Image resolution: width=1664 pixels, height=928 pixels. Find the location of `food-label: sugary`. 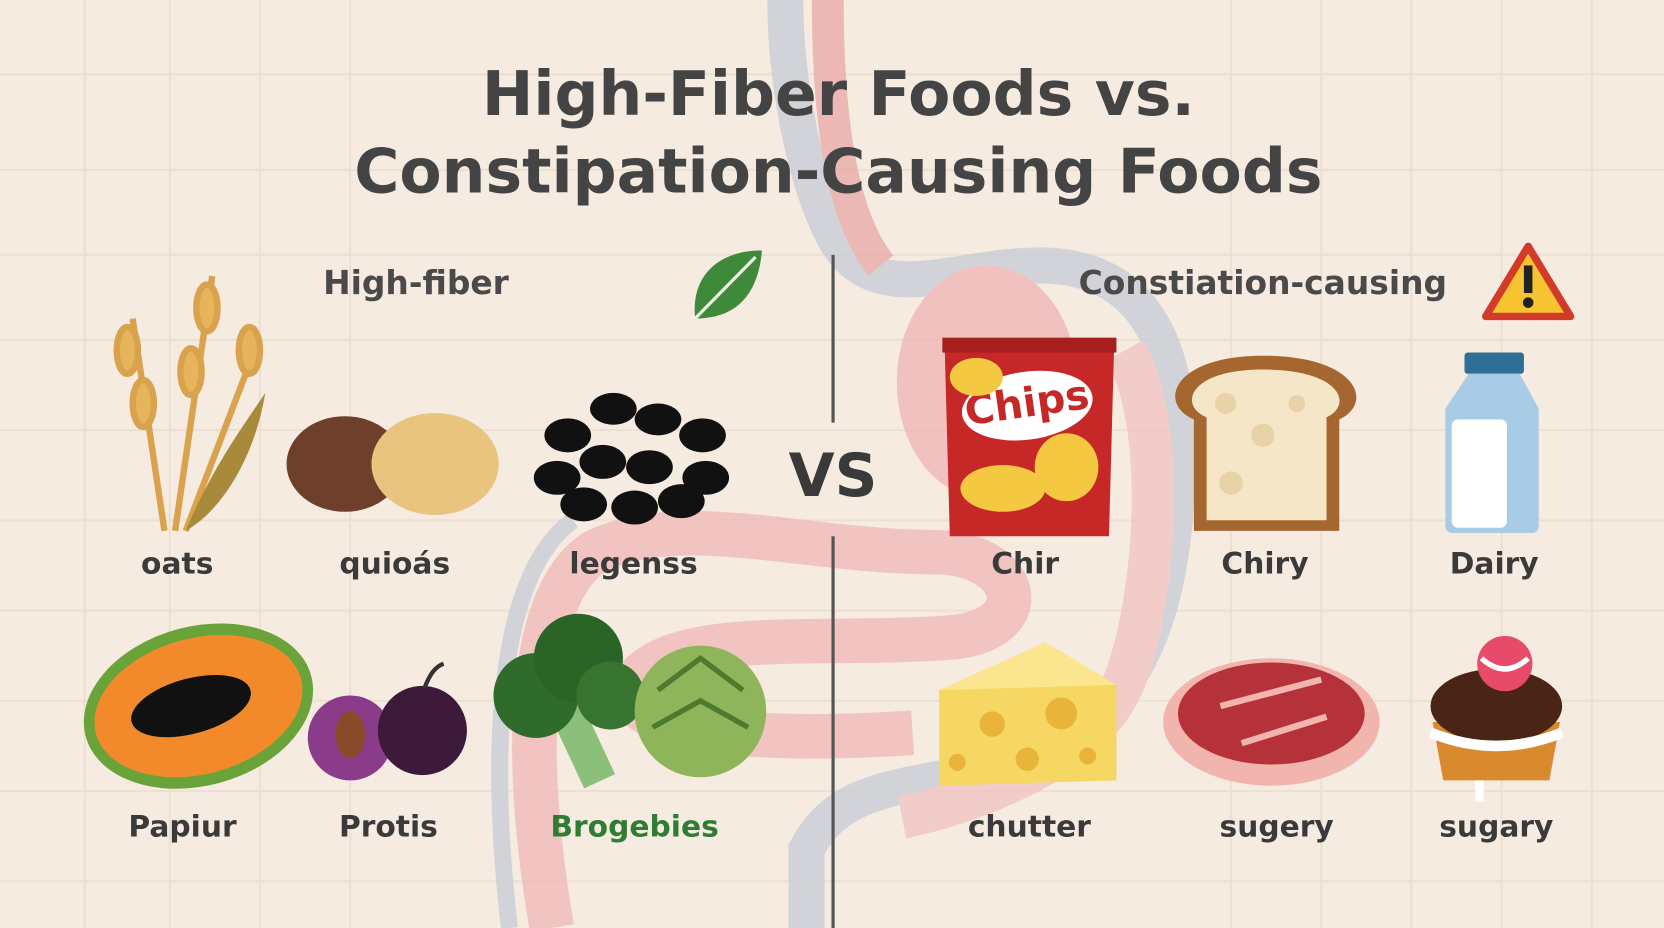

food-label: sugary is located at coordinates (1496, 827).